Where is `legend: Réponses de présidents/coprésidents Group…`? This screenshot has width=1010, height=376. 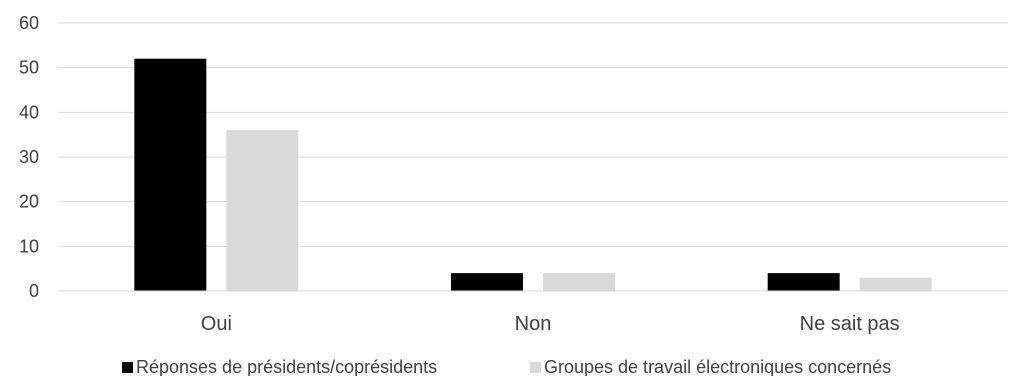 legend: Réponses de présidents/coprésidents Group… is located at coordinates (506, 366).